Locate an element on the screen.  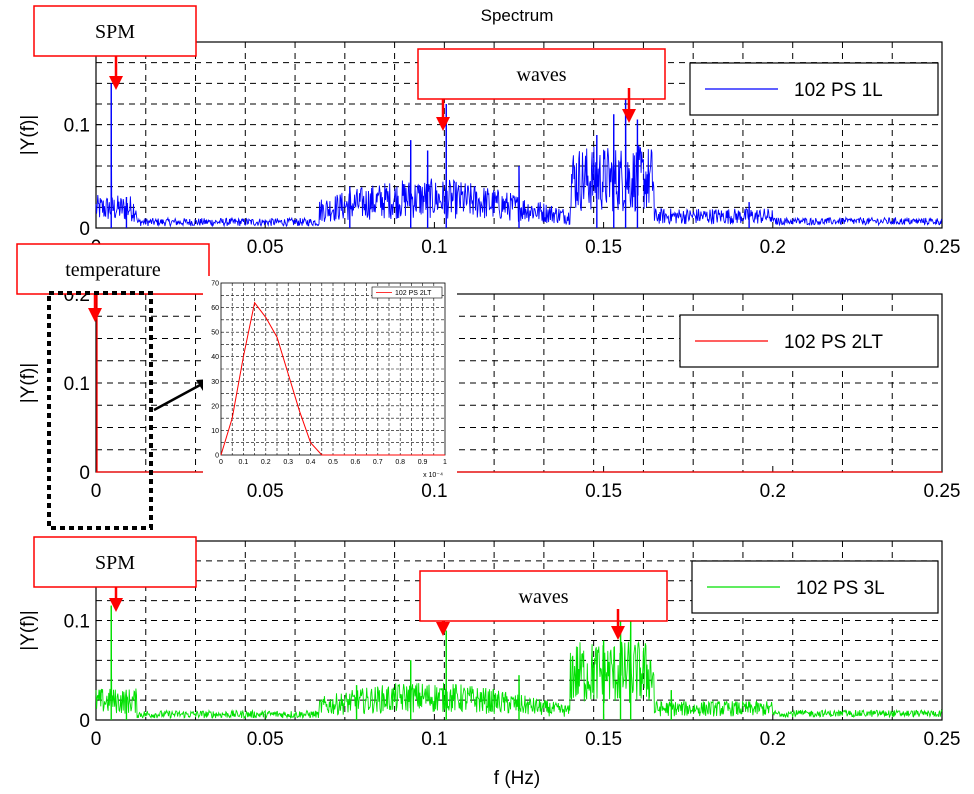
inset-x-tick-label: 0.1 is located at coordinates (244, 462).